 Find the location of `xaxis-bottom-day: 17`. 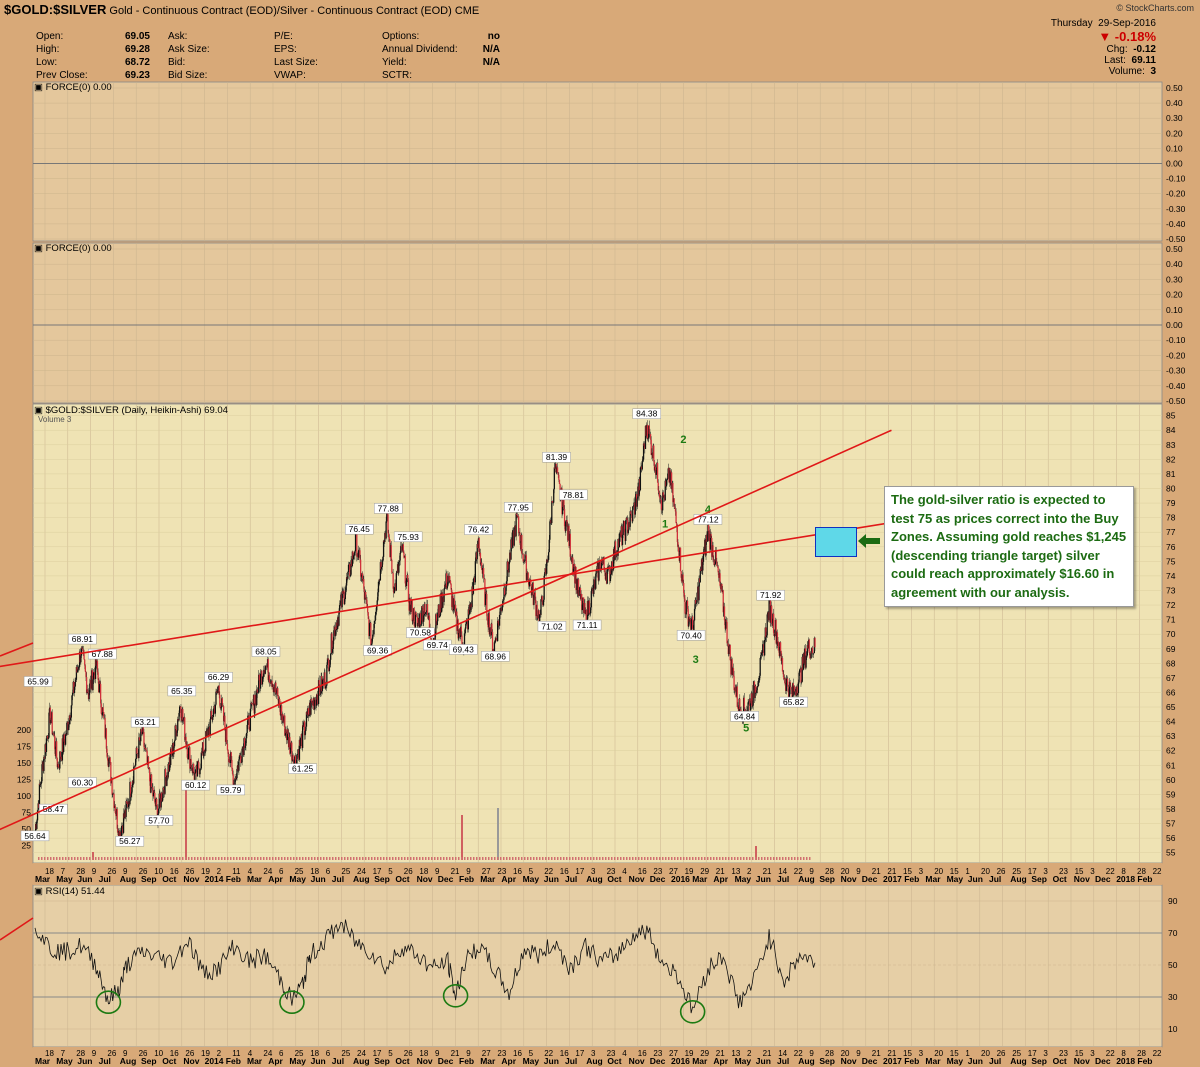

xaxis-bottom-day: 17 is located at coordinates (377, 1053).